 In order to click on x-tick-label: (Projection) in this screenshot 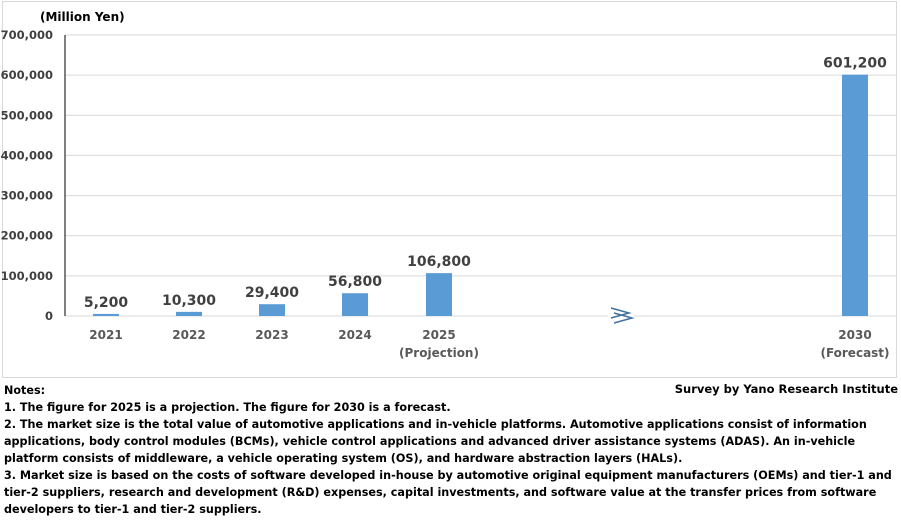, I will do `click(439, 353)`.